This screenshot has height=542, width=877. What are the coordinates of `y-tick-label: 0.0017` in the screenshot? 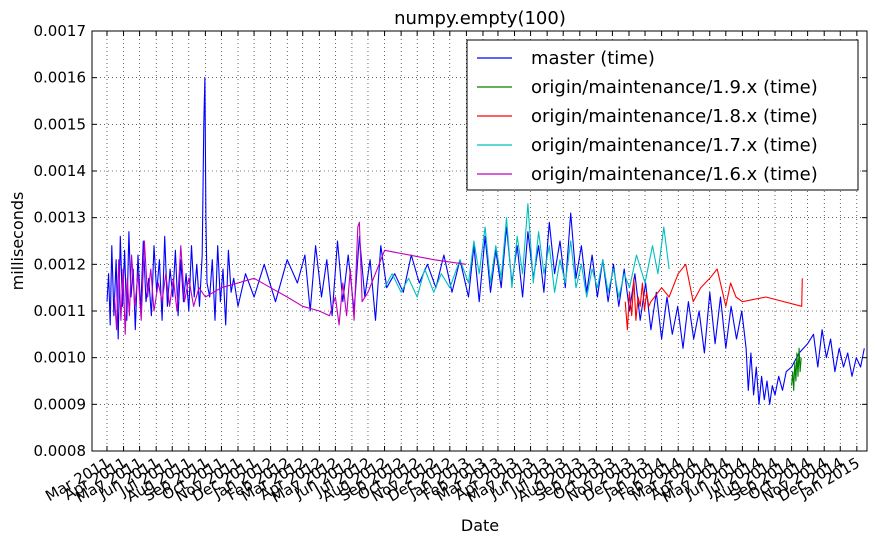 It's located at (60, 31).